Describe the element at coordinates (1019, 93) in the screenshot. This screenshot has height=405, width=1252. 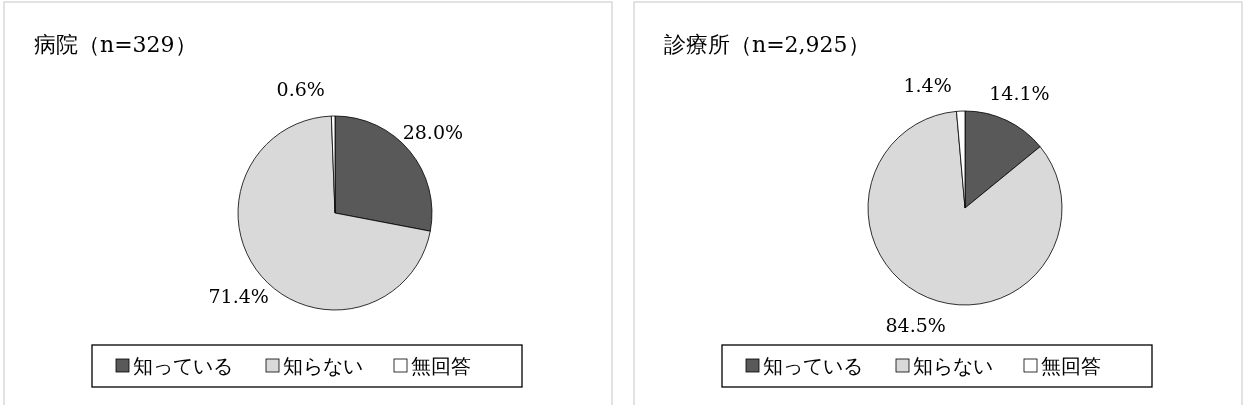
I see `data-label: 14.1%` at that location.